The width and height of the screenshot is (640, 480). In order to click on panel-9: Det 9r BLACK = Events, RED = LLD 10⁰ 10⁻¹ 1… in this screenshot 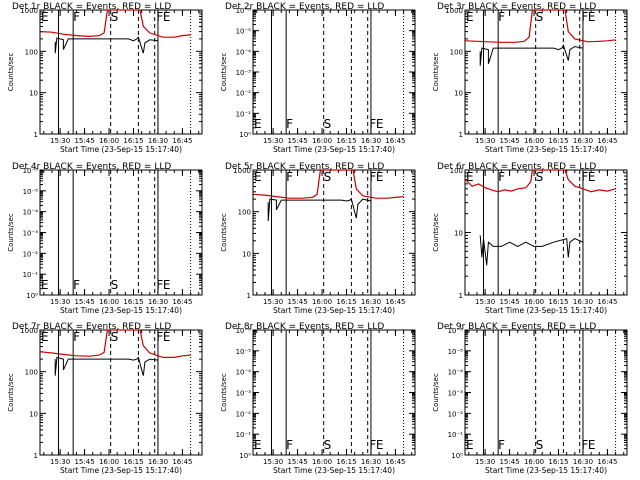, I will do `click(530, 398)`.